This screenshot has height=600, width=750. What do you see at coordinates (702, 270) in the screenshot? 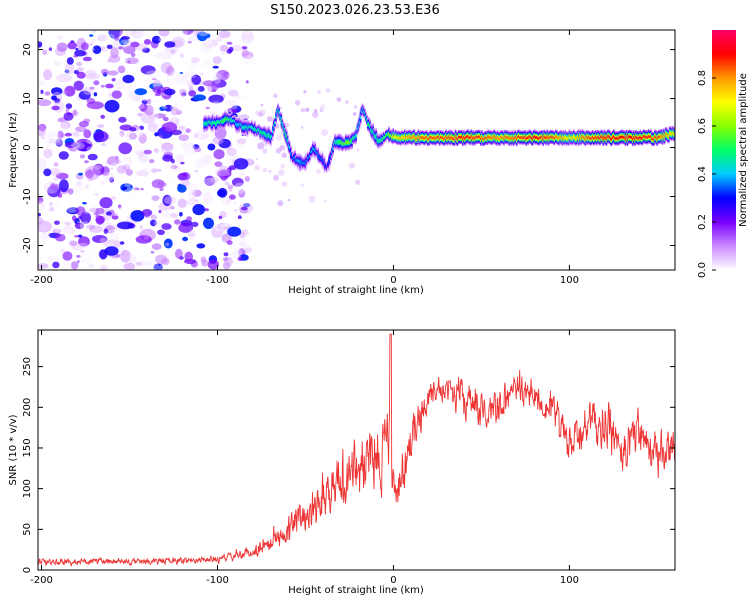
I see `colorbar-tick-label: 0.0` at bounding box center [702, 270].